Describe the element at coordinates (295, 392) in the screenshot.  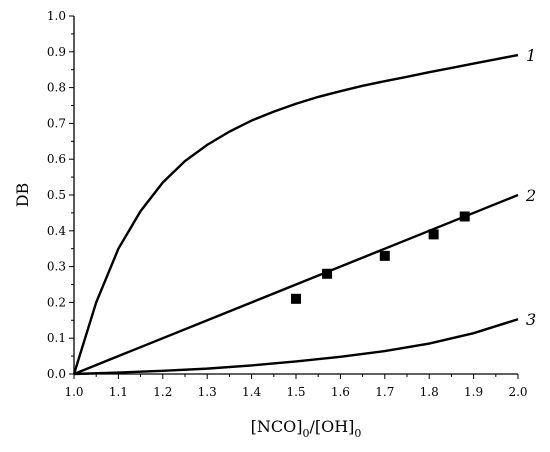
I see `x-tick-label: 1.5` at that location.